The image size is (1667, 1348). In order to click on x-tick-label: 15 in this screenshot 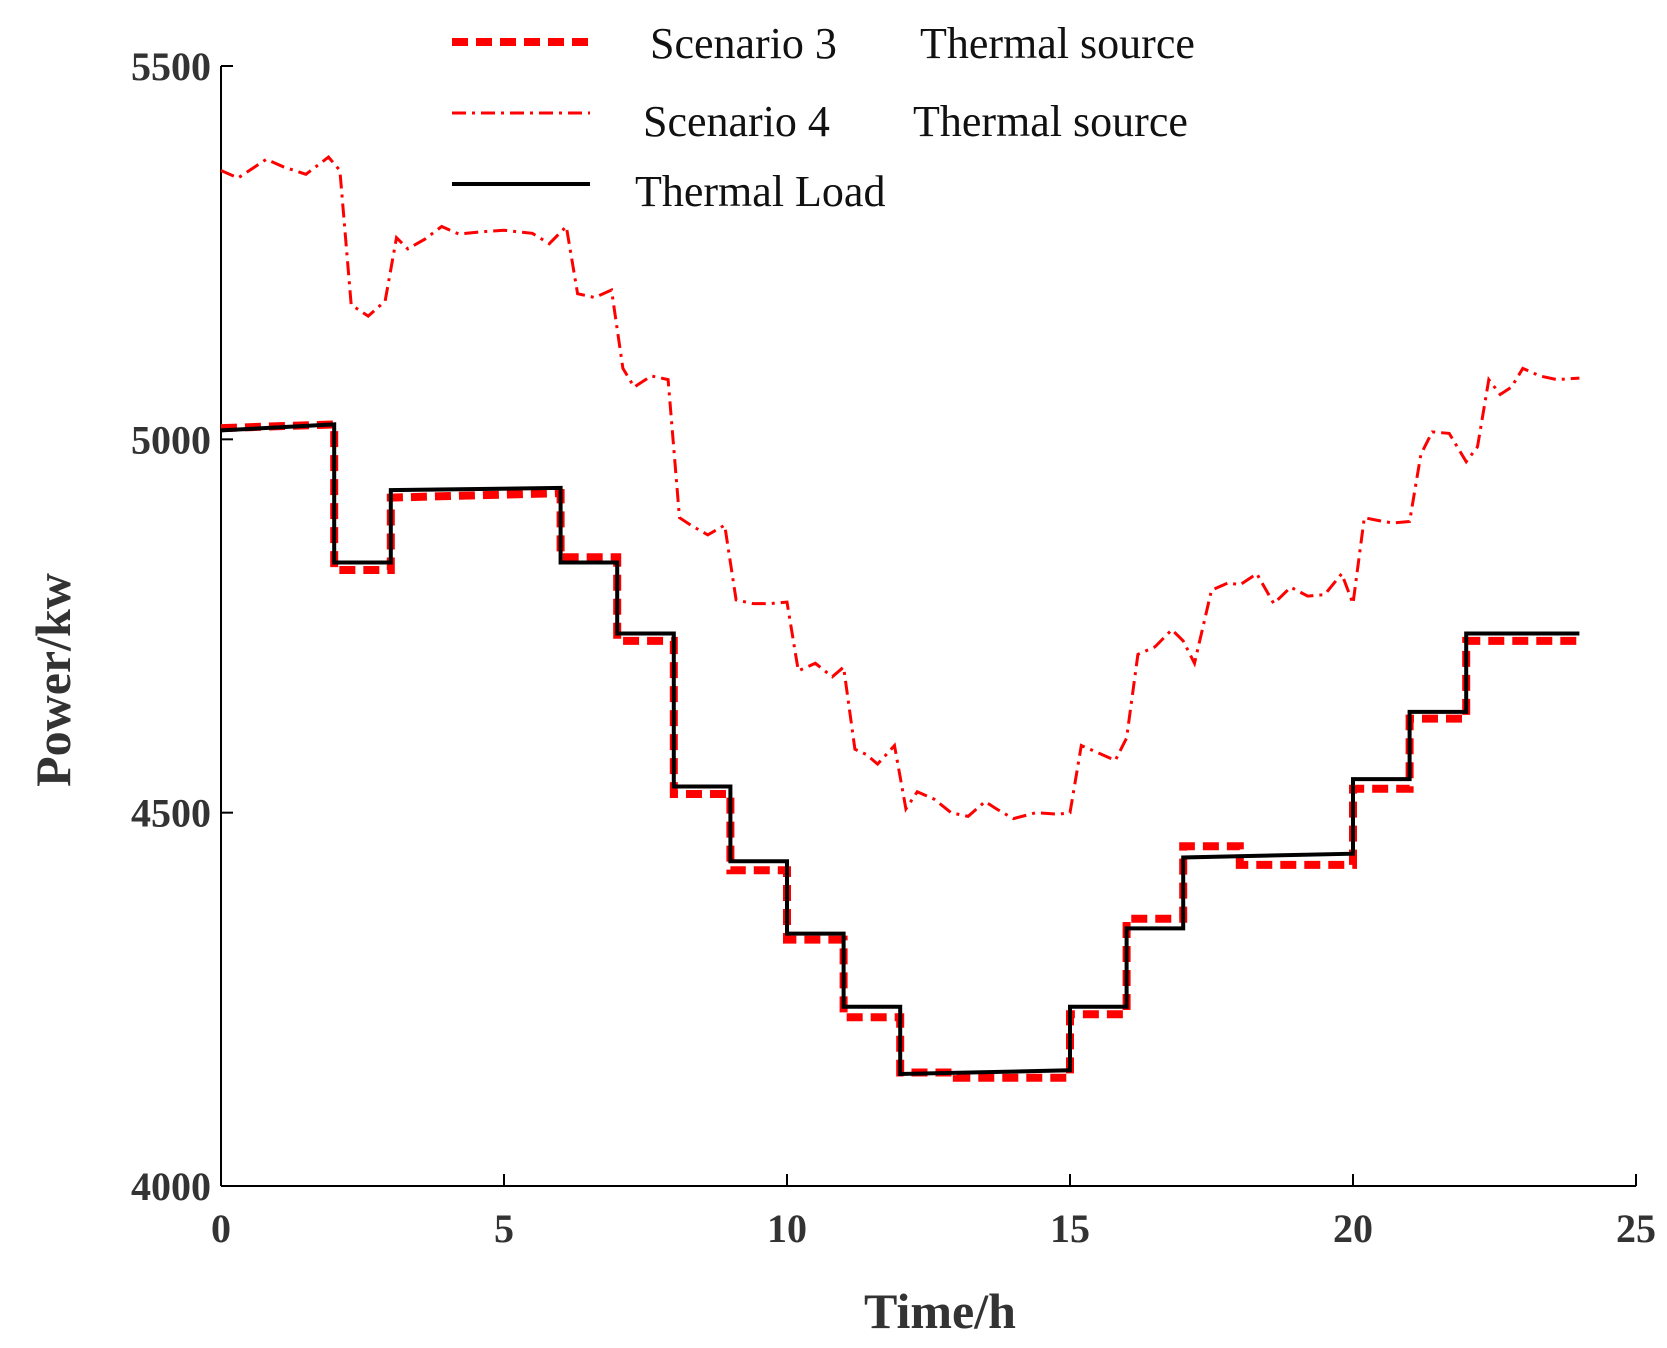, I will do `click(1070, 1228)`.